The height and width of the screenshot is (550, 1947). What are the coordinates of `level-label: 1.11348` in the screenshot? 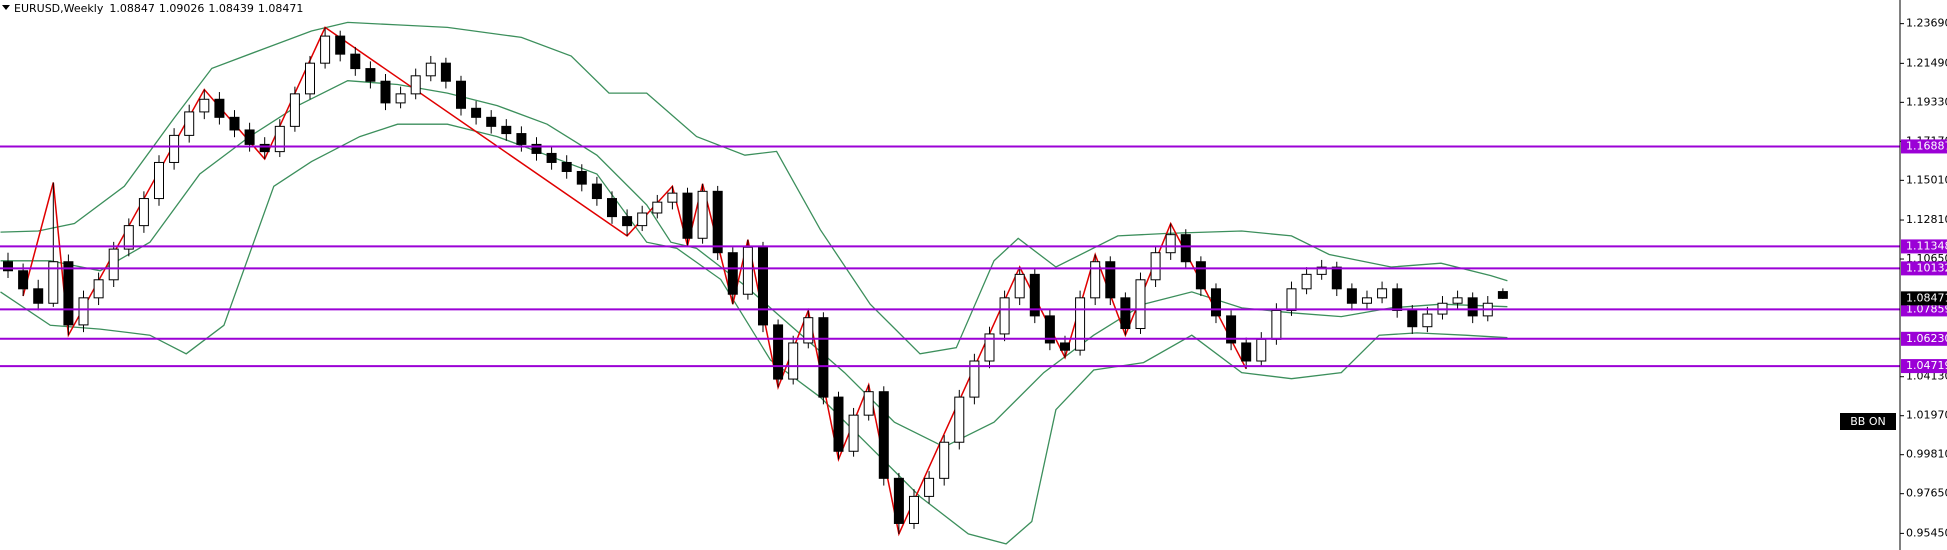 It's located at (1926, 245).